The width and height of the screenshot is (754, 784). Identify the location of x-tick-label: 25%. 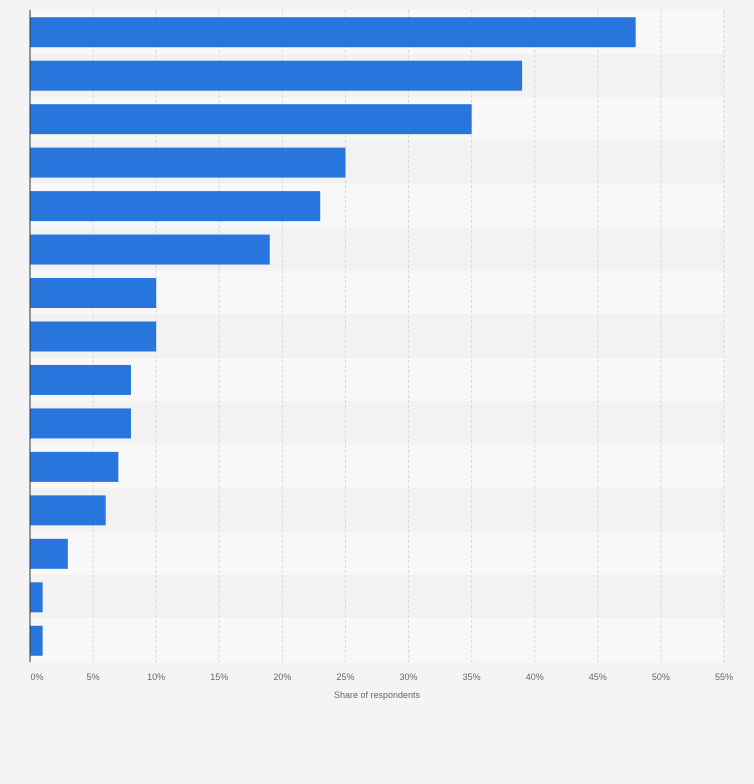
(345, 677).